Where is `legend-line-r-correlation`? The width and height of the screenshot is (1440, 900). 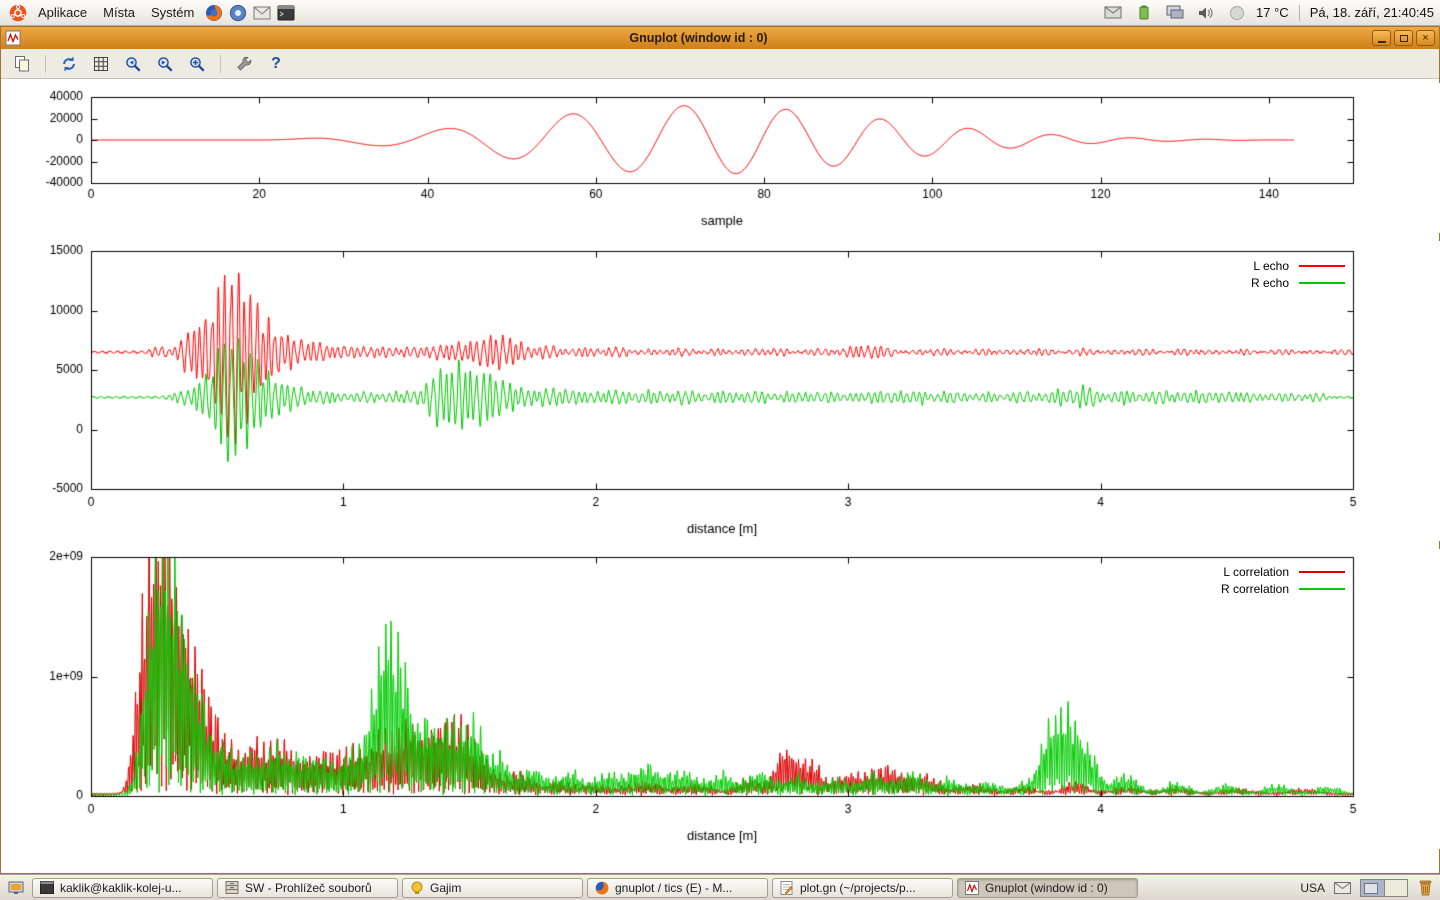
legend-line-r-correlation is located at coordinates (1322, 588).